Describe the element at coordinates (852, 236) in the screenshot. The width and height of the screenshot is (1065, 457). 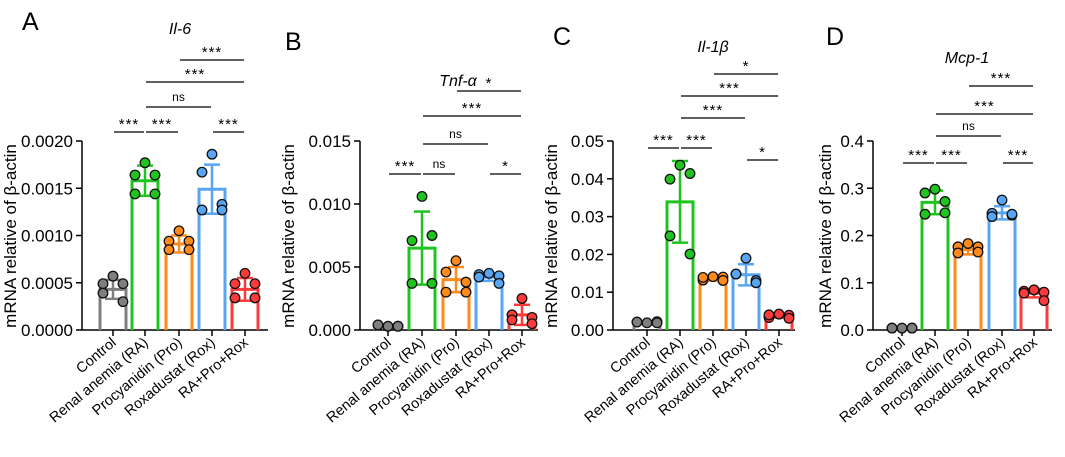
I see `y-tick-label: 0.2` at that location.